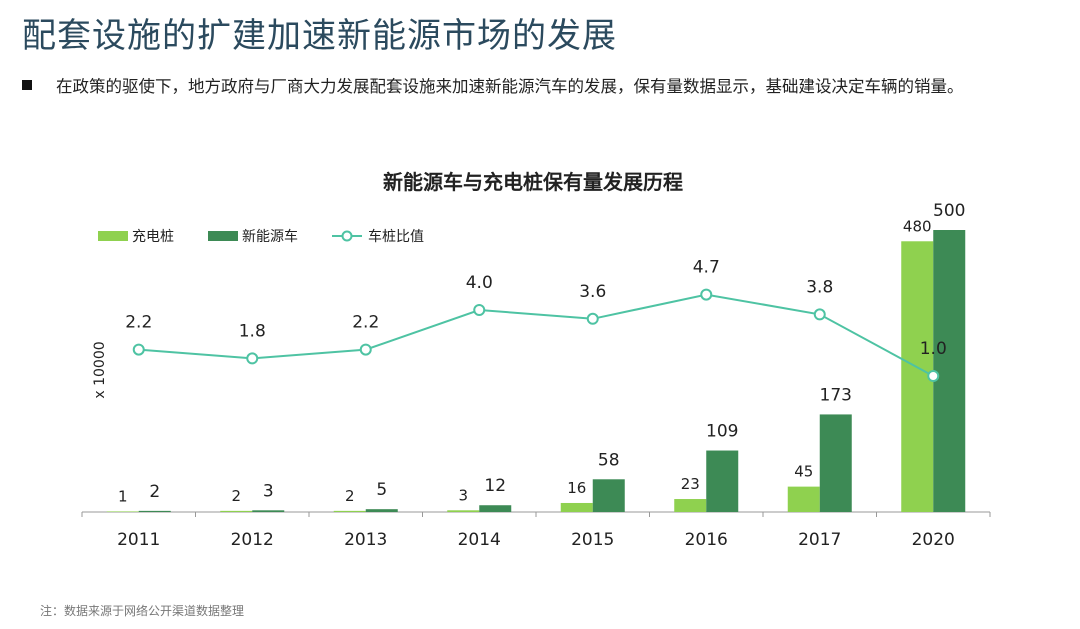 The image size is (1080, 629). I want to click on x-tick-label: 2016, so click(706, 540).